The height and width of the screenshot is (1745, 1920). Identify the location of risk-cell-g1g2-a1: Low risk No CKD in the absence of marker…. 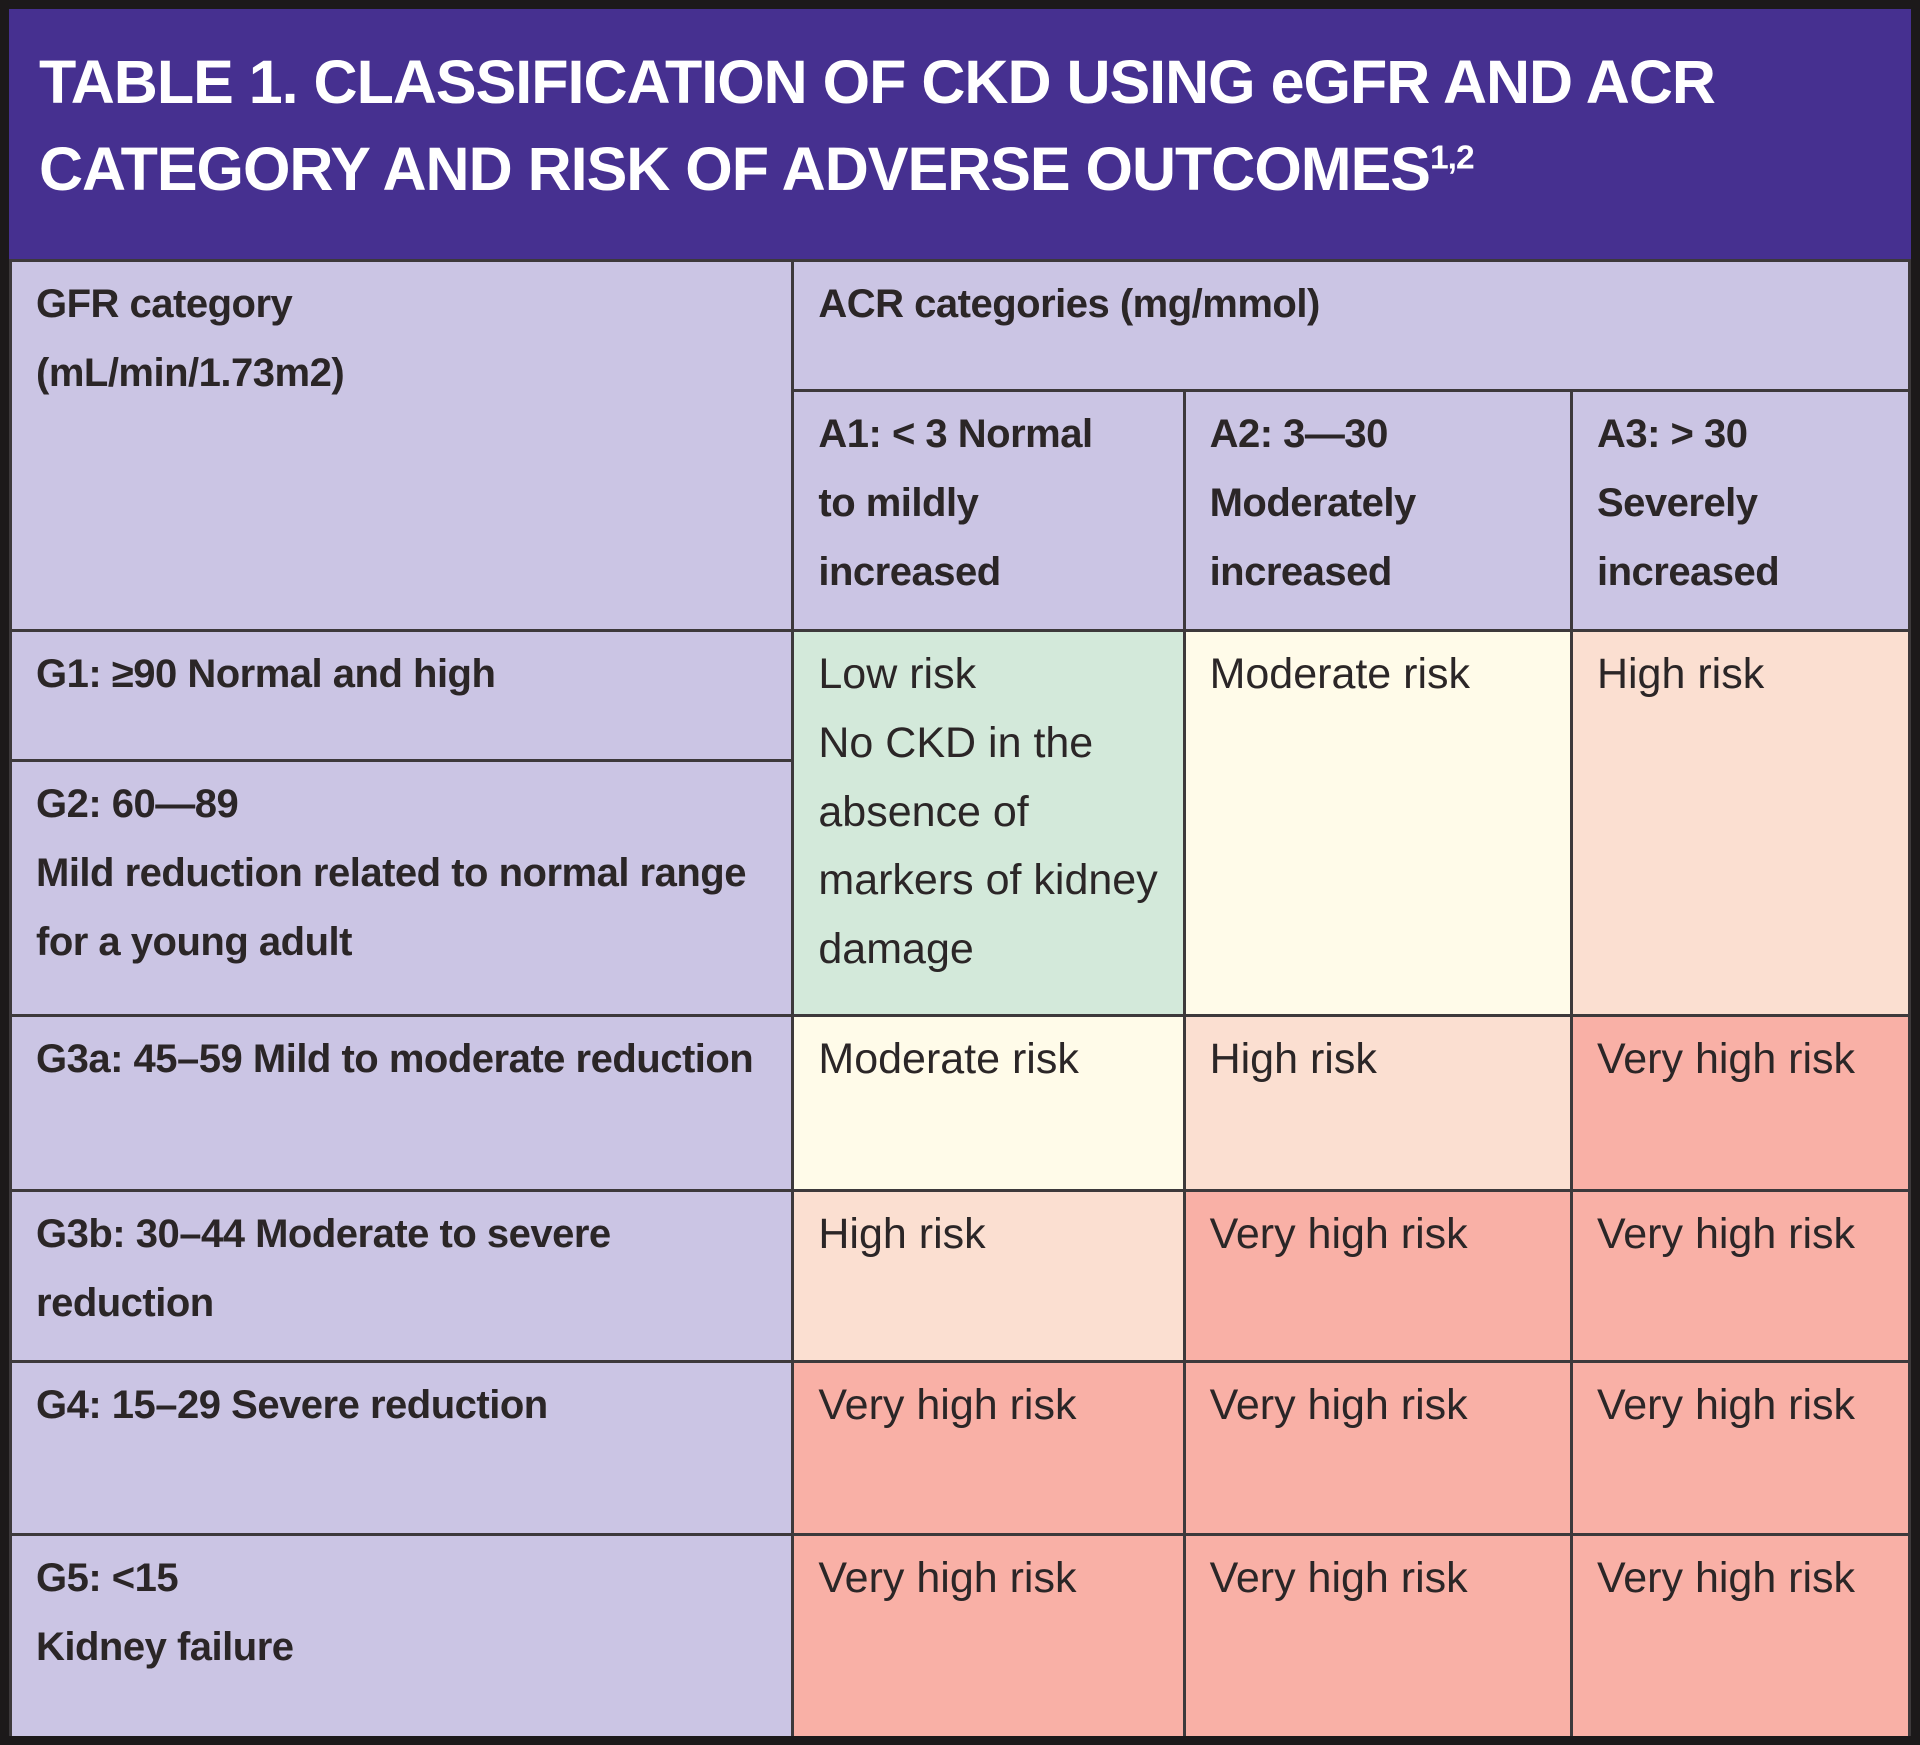
(988, 823).